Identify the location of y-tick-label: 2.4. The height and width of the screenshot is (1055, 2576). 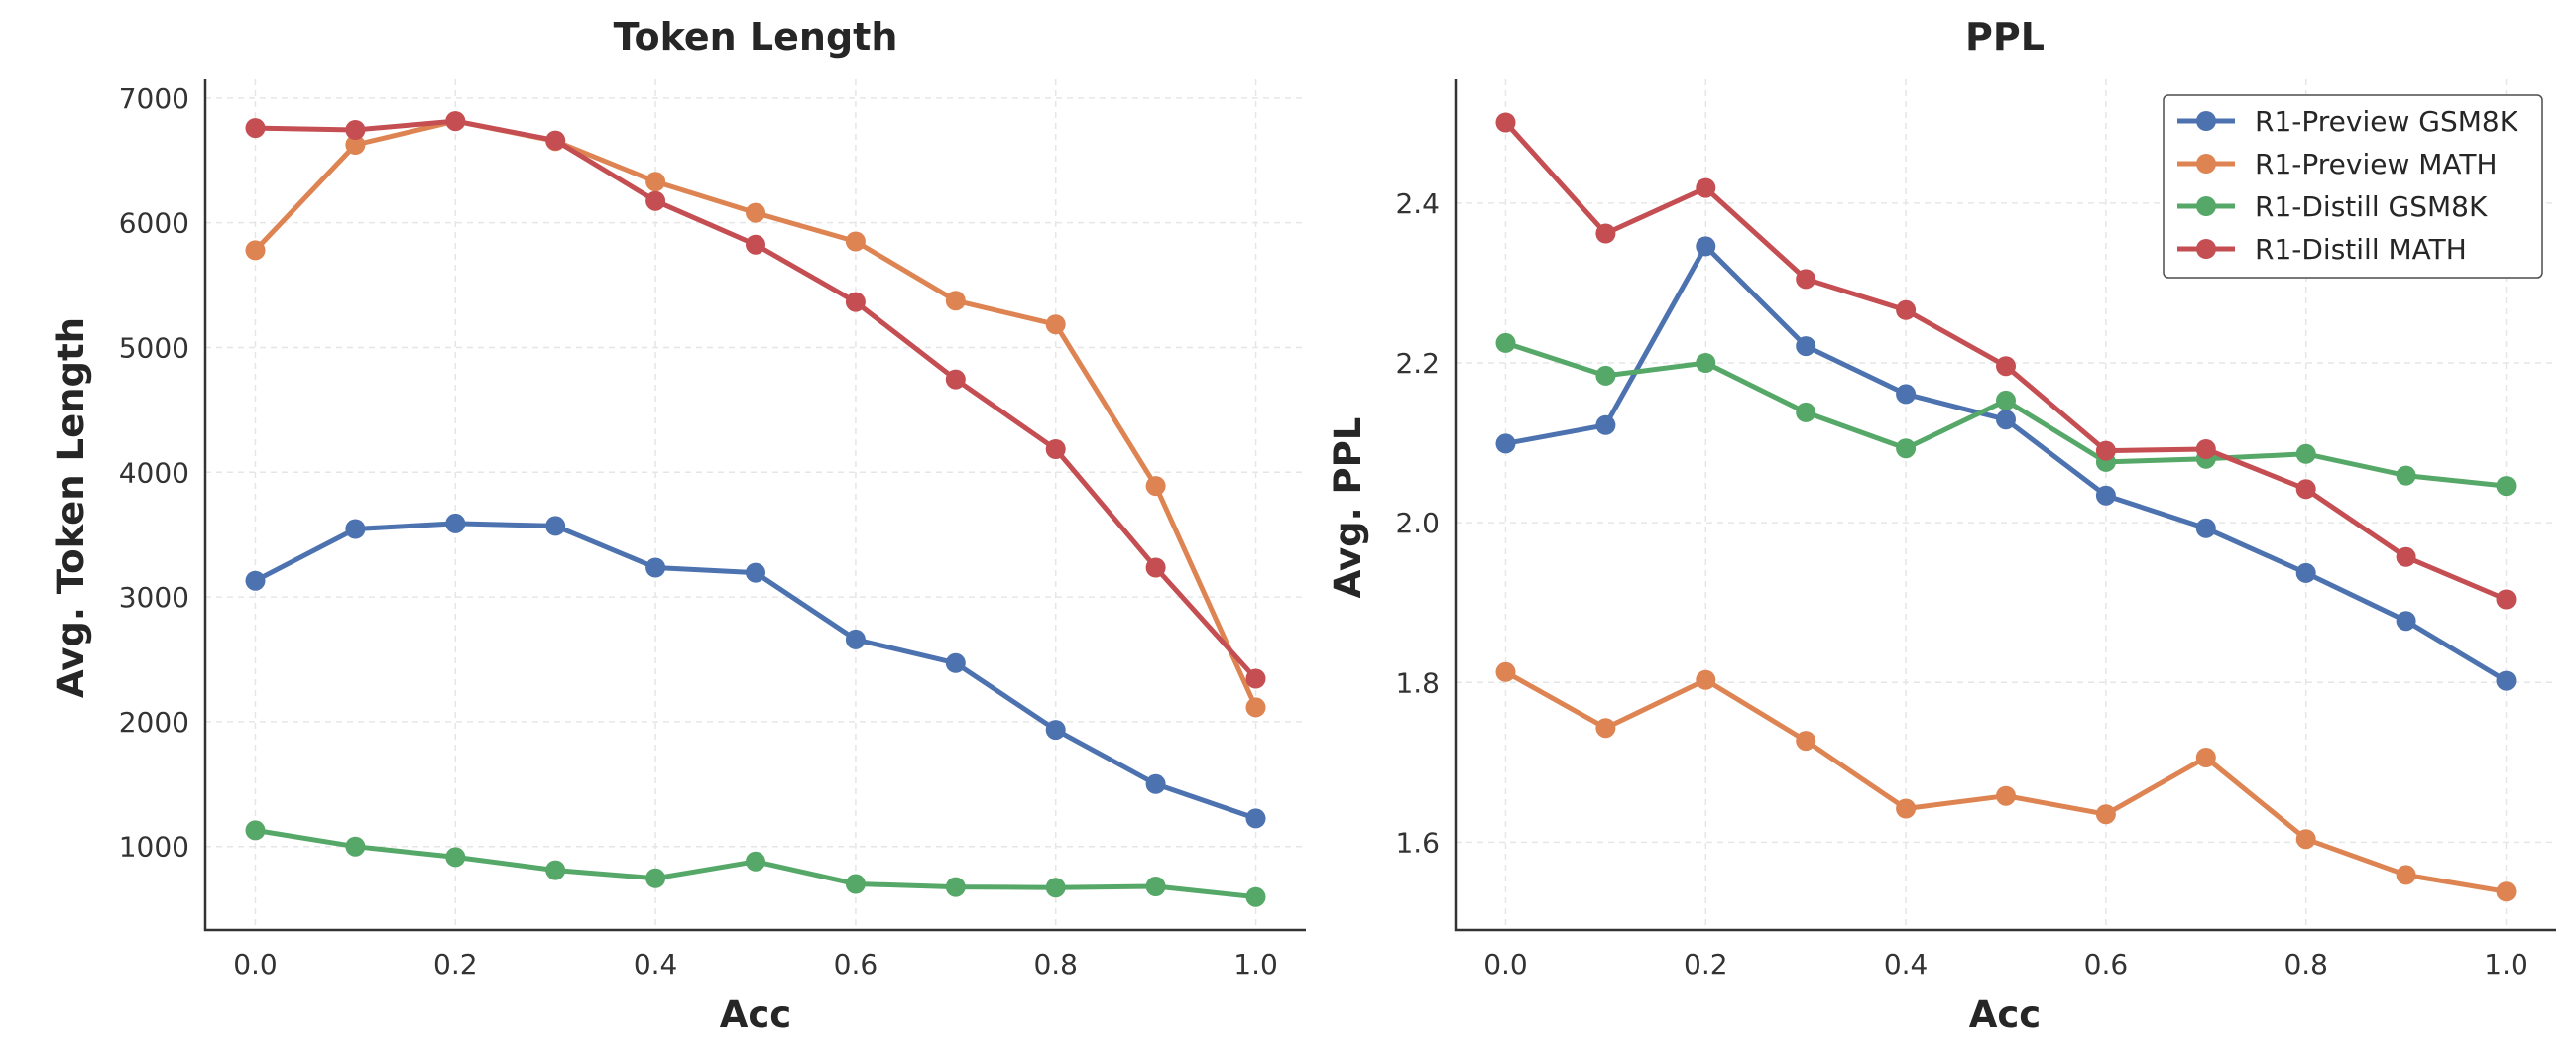
(1418, 203).